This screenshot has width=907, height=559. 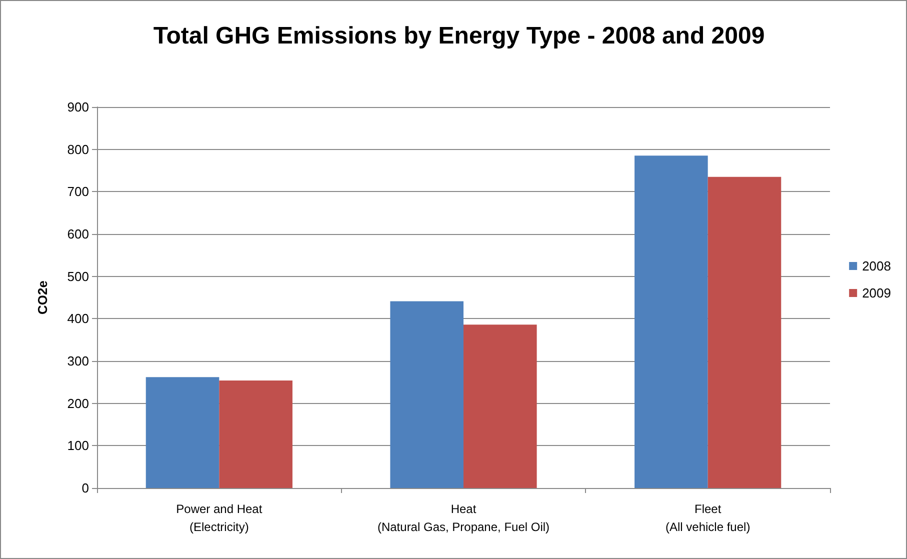 I want to click on y-tick-label: 800, so click(x=78, y=149).